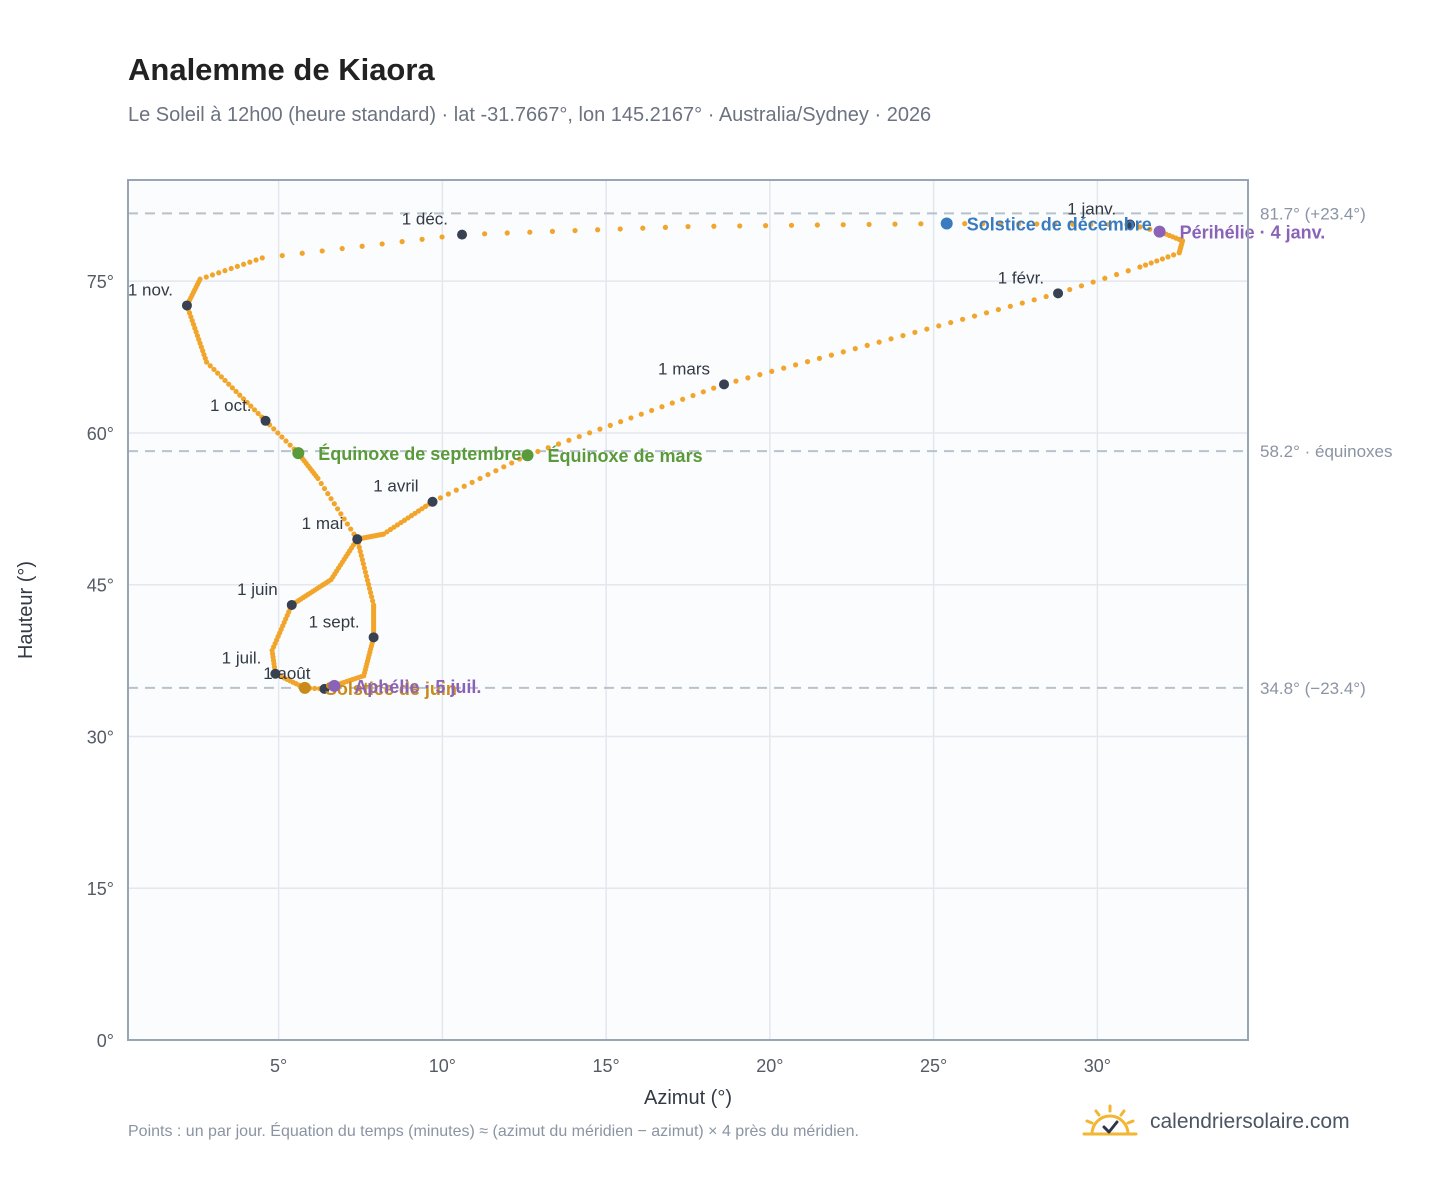 Image resolution: width=1448 pixels, height=1188 pixels. Describe the element at coordinates (278, 1066) in the screenshot. I see `x-tick-label: 5°` at that location.